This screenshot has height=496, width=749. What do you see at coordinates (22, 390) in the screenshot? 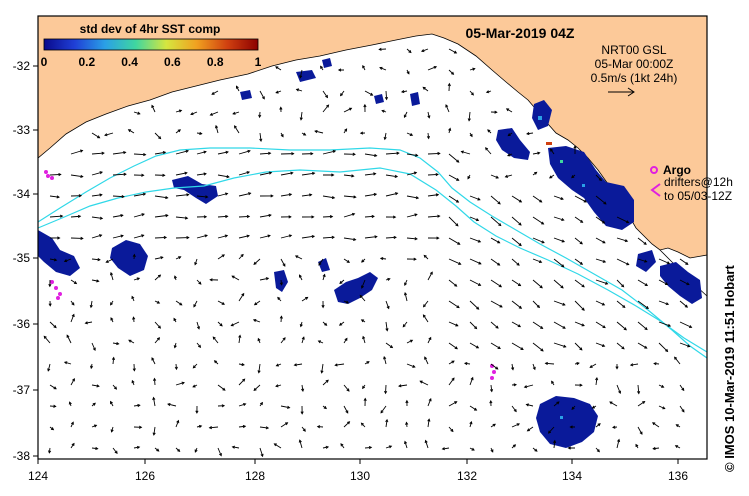
I see `latitude-tick-label: -37` at bounding box center [22, 390].